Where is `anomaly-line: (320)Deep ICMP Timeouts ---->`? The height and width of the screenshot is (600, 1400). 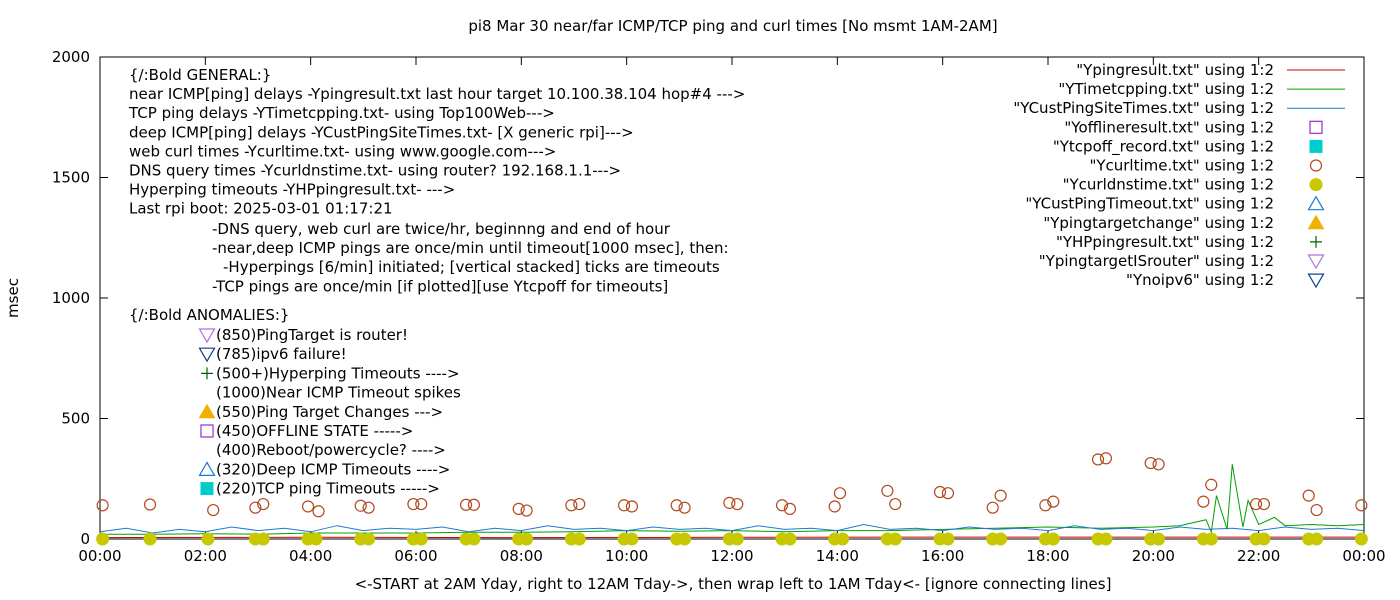 anomaly-line: (320)Deep ICMP Timeouts ----> is located at coordinates (333, 469).